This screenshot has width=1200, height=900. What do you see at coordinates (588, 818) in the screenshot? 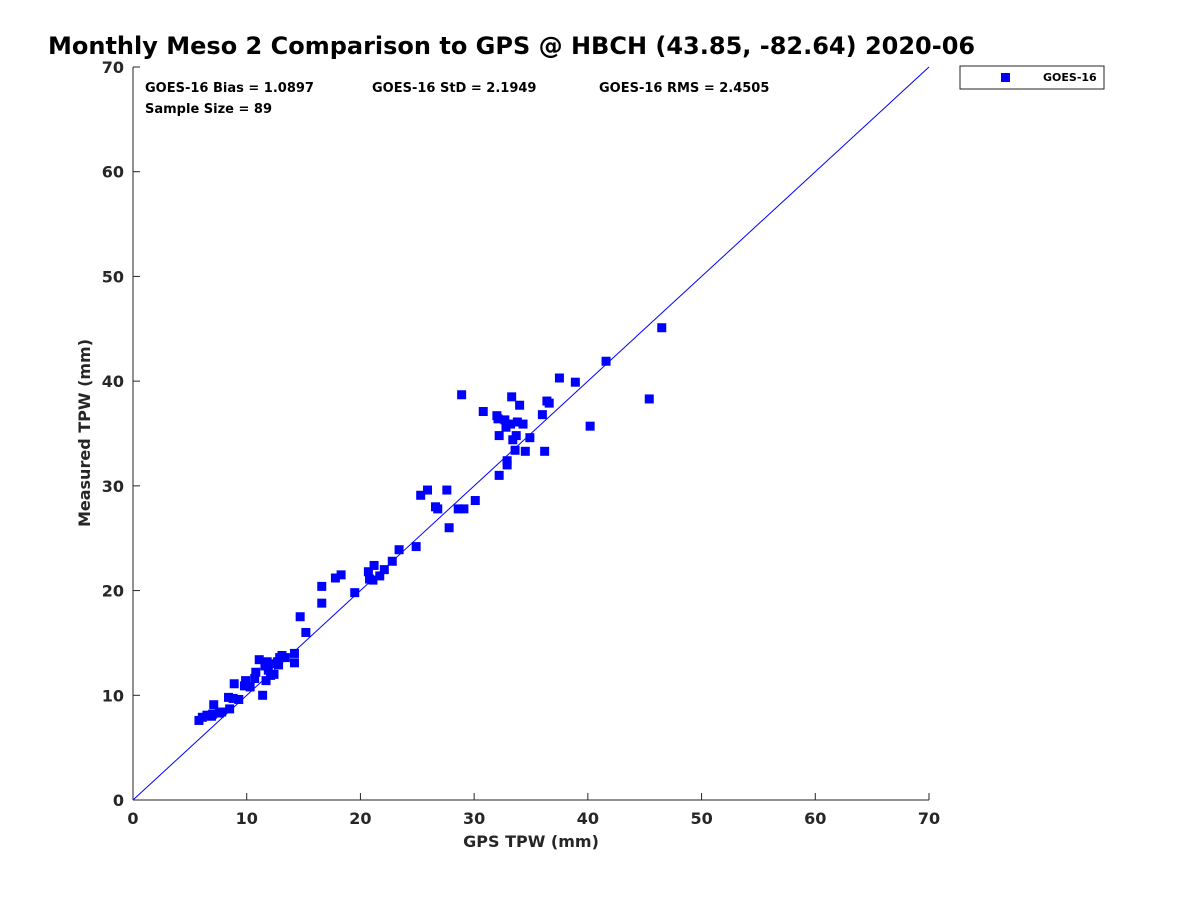
I see `x-tick-label: 40` at bounding box center [588, 818].